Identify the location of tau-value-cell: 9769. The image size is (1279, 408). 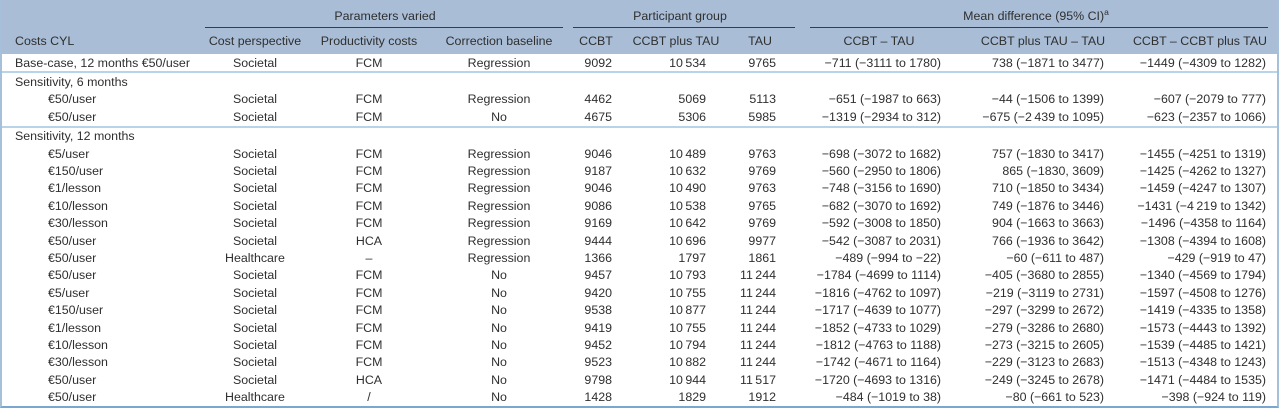
(762, 171).